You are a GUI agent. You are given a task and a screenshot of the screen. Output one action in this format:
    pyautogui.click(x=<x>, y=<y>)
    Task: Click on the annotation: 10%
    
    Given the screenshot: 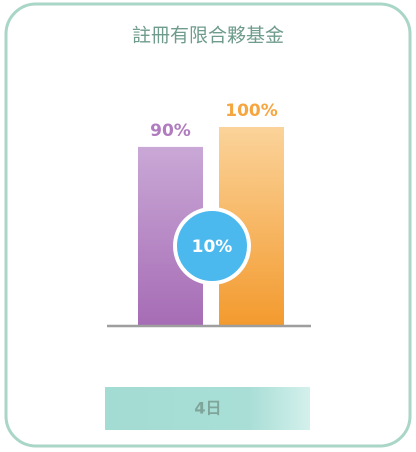 What is the action you would take?
    pyautogui.click(x=212, y=247)
    